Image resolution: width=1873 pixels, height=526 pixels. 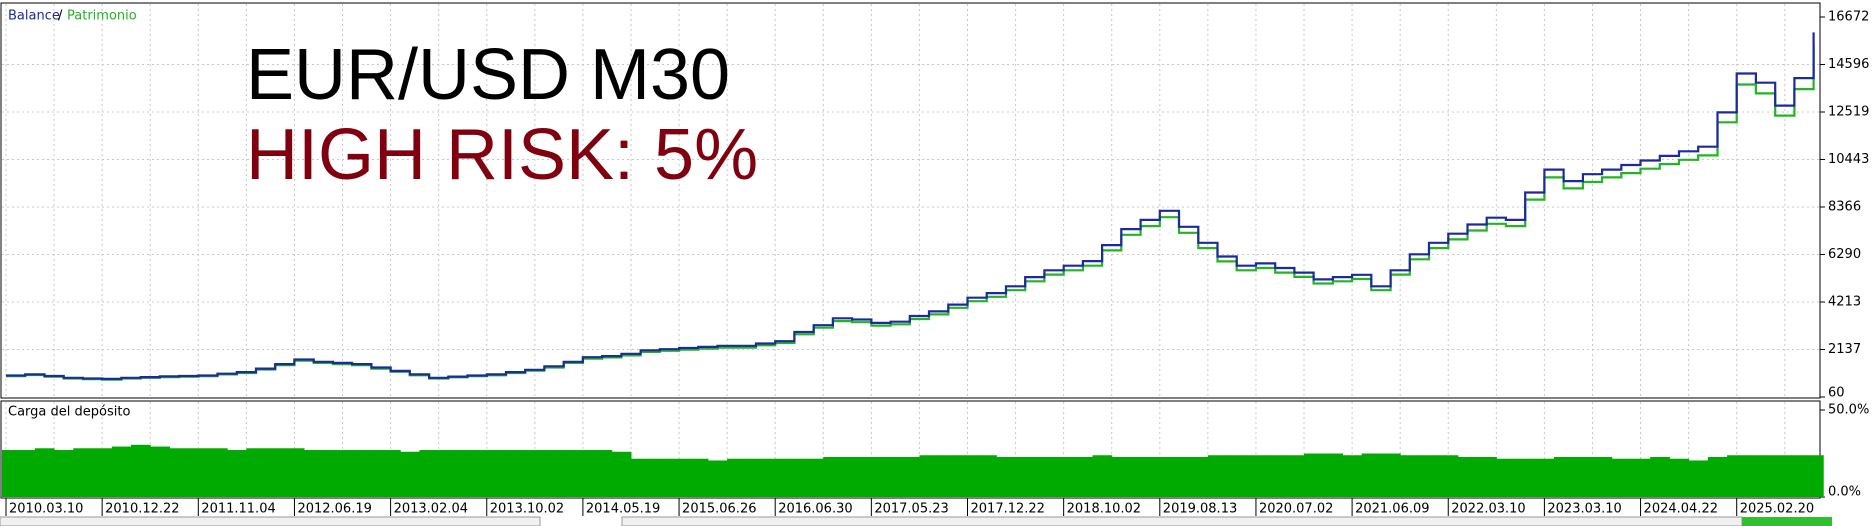 I want to click on y-tick-label: 14596, so click(x=1848, y=64).